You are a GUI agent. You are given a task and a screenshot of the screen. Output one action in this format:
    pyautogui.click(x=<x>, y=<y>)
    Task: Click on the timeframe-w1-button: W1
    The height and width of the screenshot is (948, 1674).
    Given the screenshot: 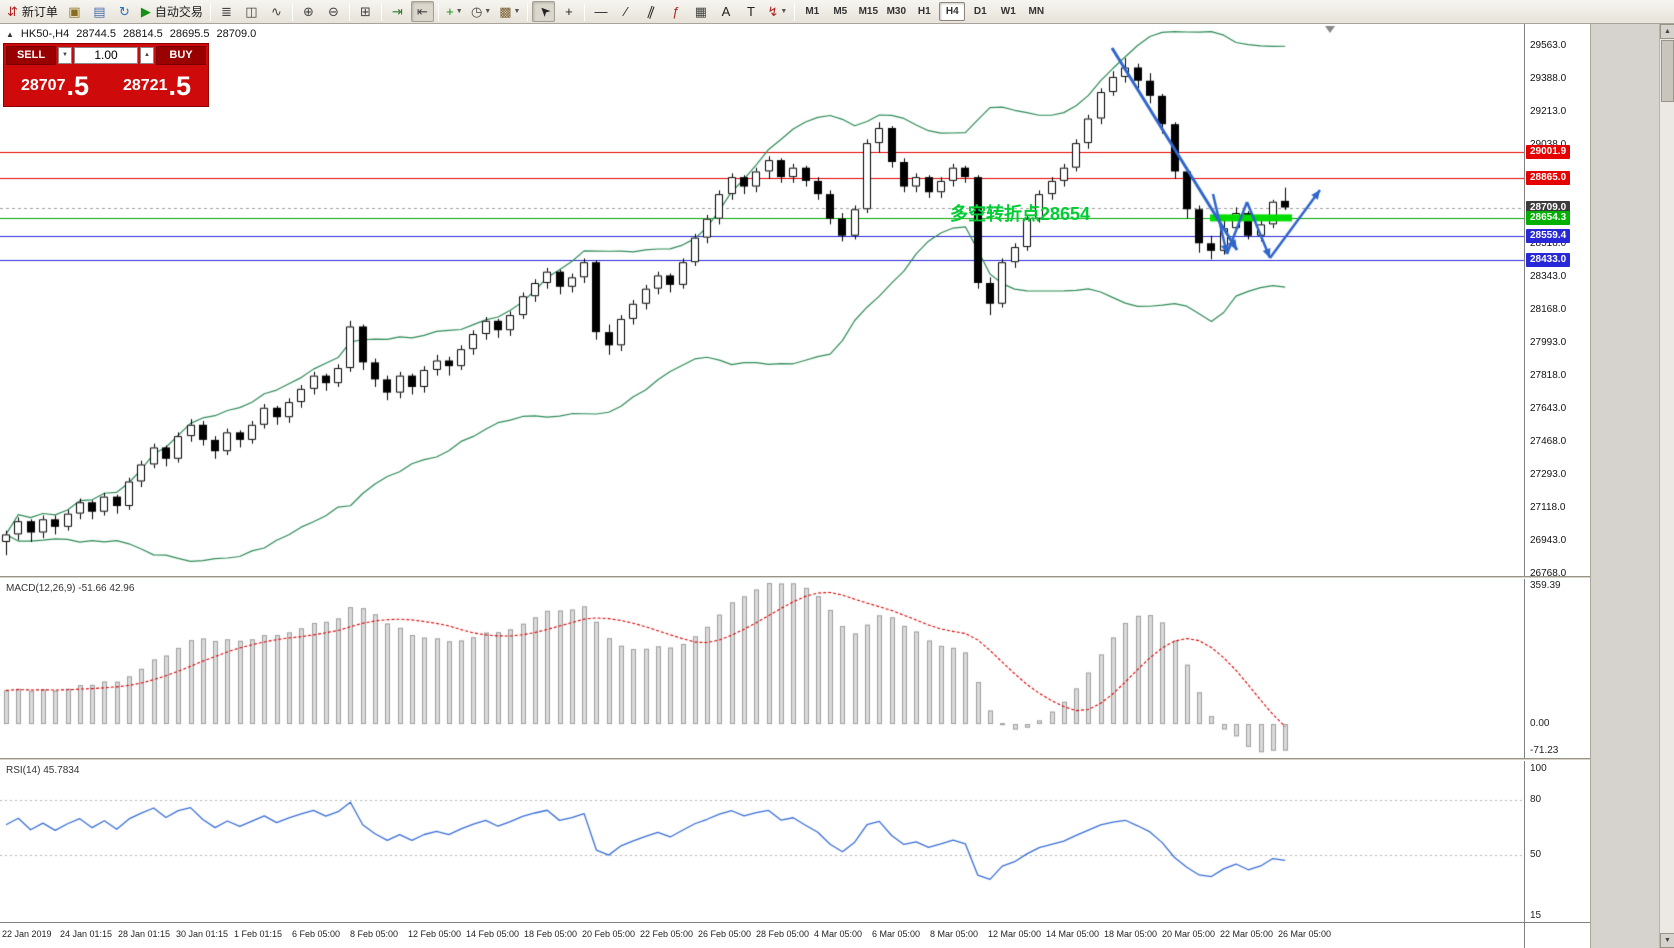 What is the action you would take?
    pyautogui.click(x=1008, y=11)
    